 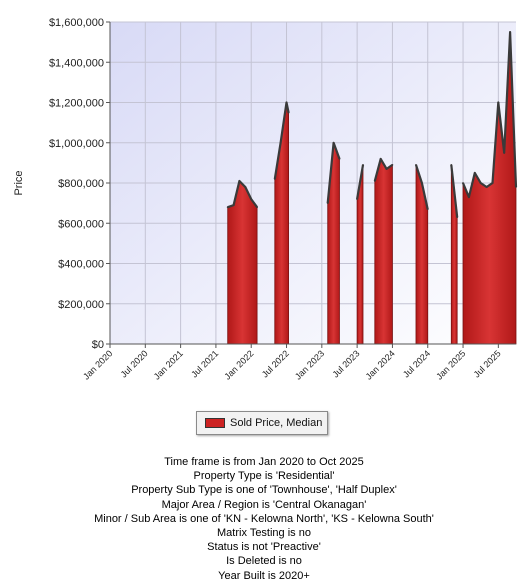 What do you see at coordinates (264, 561) in the screenshot?
I see `criteria-line: Is Deleted is no` at bounding box center [264, 561].